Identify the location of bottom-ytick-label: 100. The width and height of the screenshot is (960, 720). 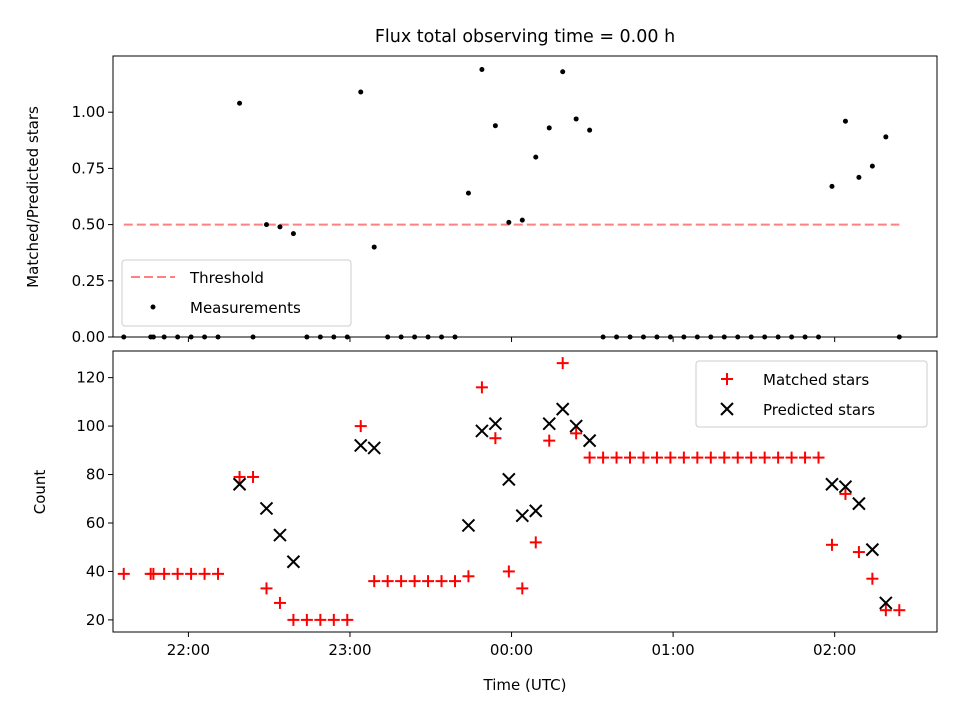
(90, 426).